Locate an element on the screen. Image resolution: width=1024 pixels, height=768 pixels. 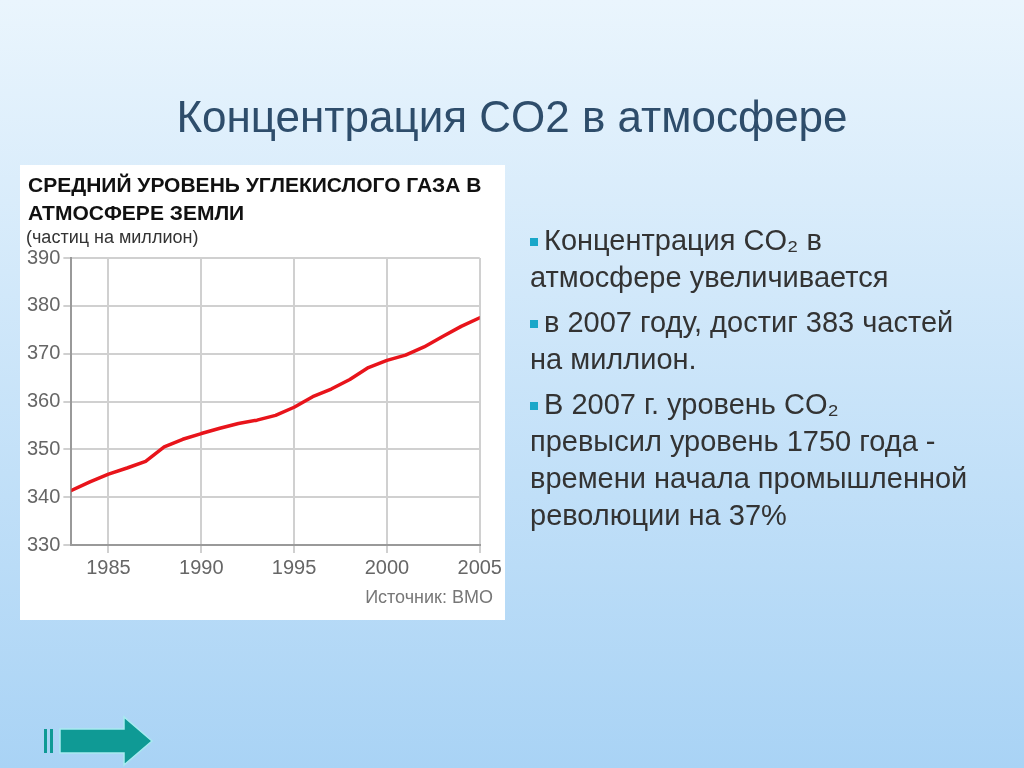
y-tick-label: 370 is located at coordinates (43, 352).